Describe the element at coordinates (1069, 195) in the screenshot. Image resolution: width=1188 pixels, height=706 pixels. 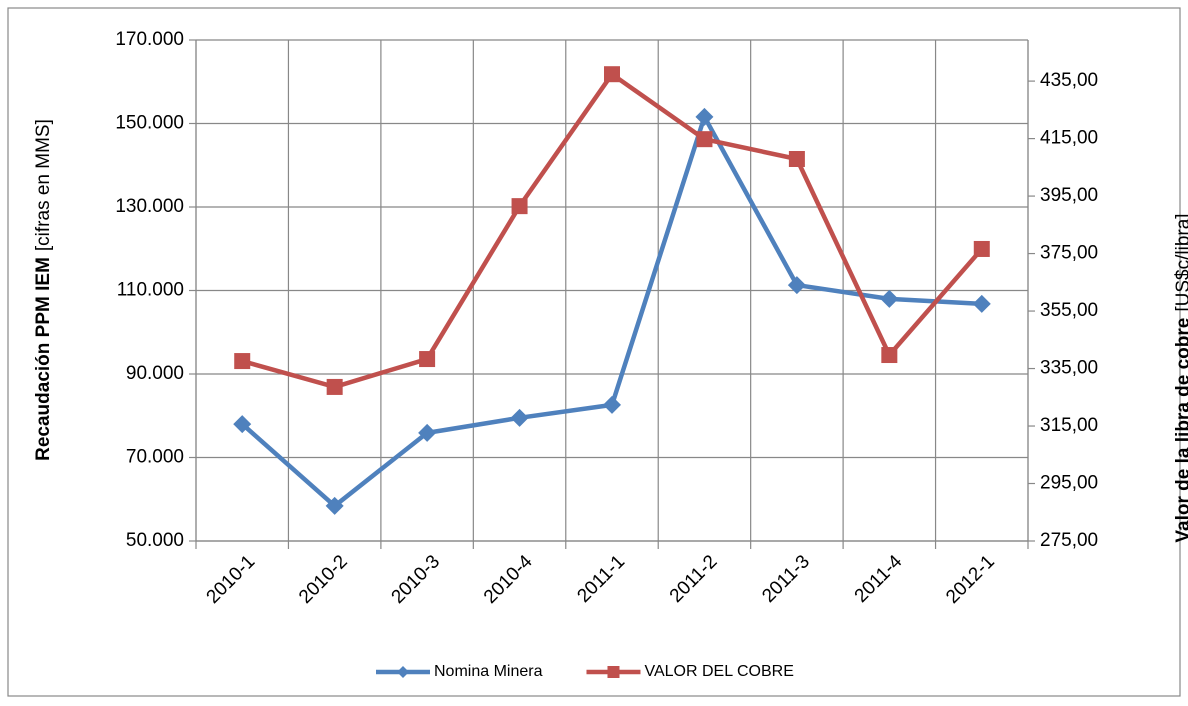
I see `y2-tick-label: 395,00` at that location.